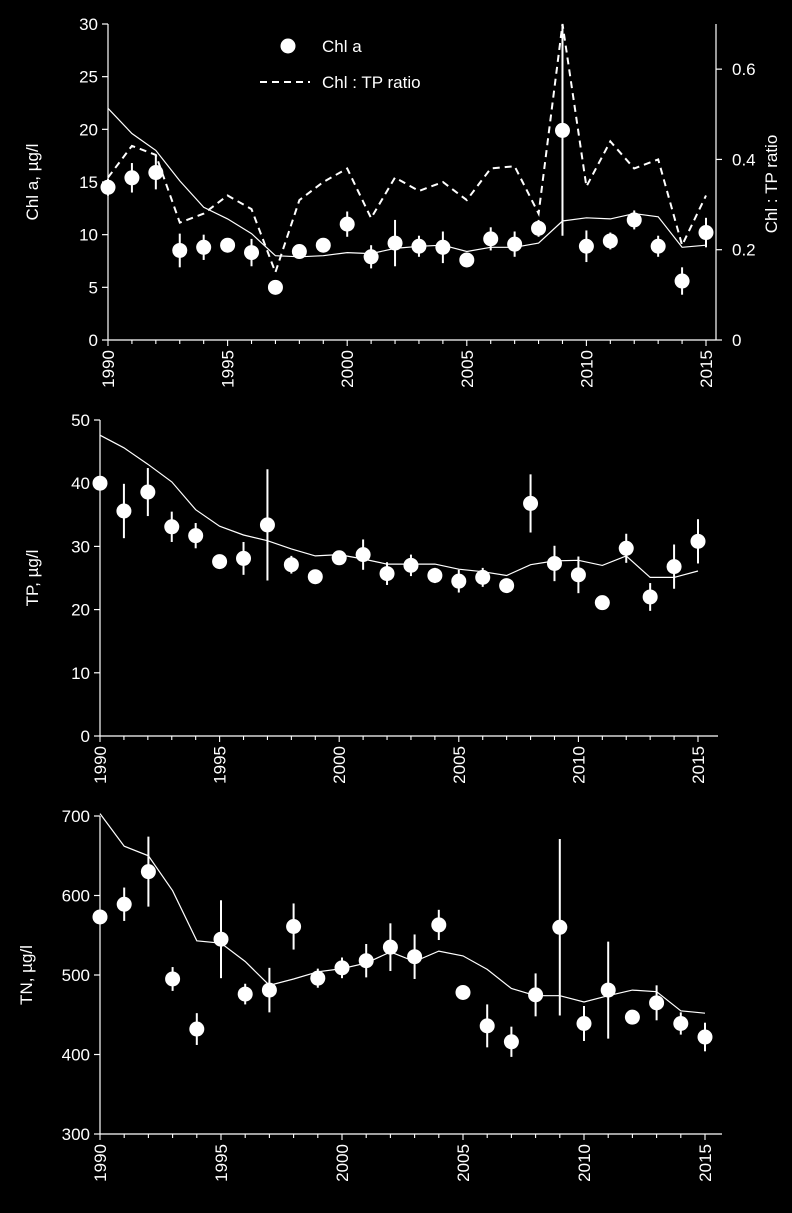 This screenshot has width=792, height=1213. Describe the element at coordinates (76, 816) in the screenshot. I see `y-tick-label: 700` at that location.